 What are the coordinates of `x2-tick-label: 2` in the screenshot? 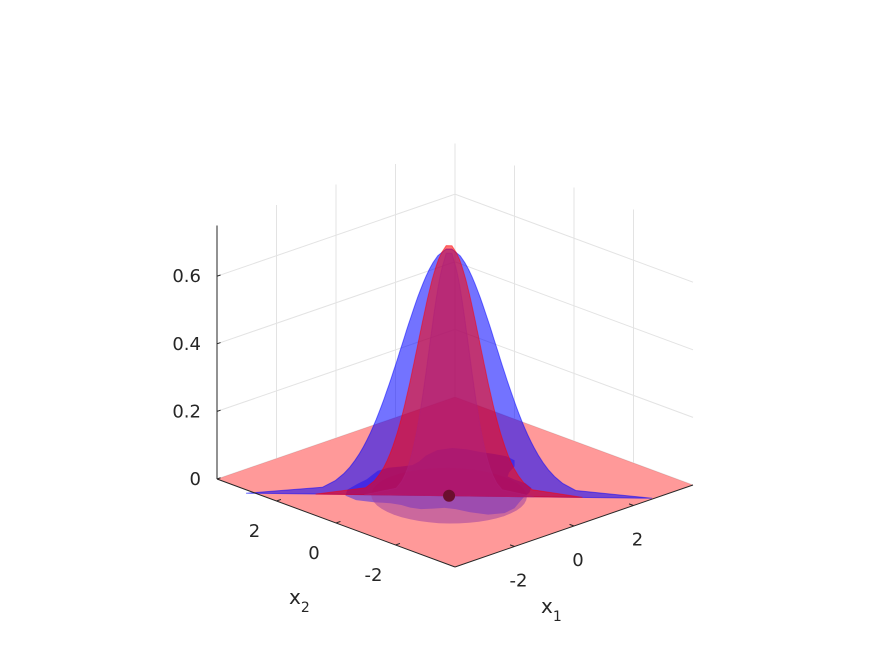 It's located at (254, 531).